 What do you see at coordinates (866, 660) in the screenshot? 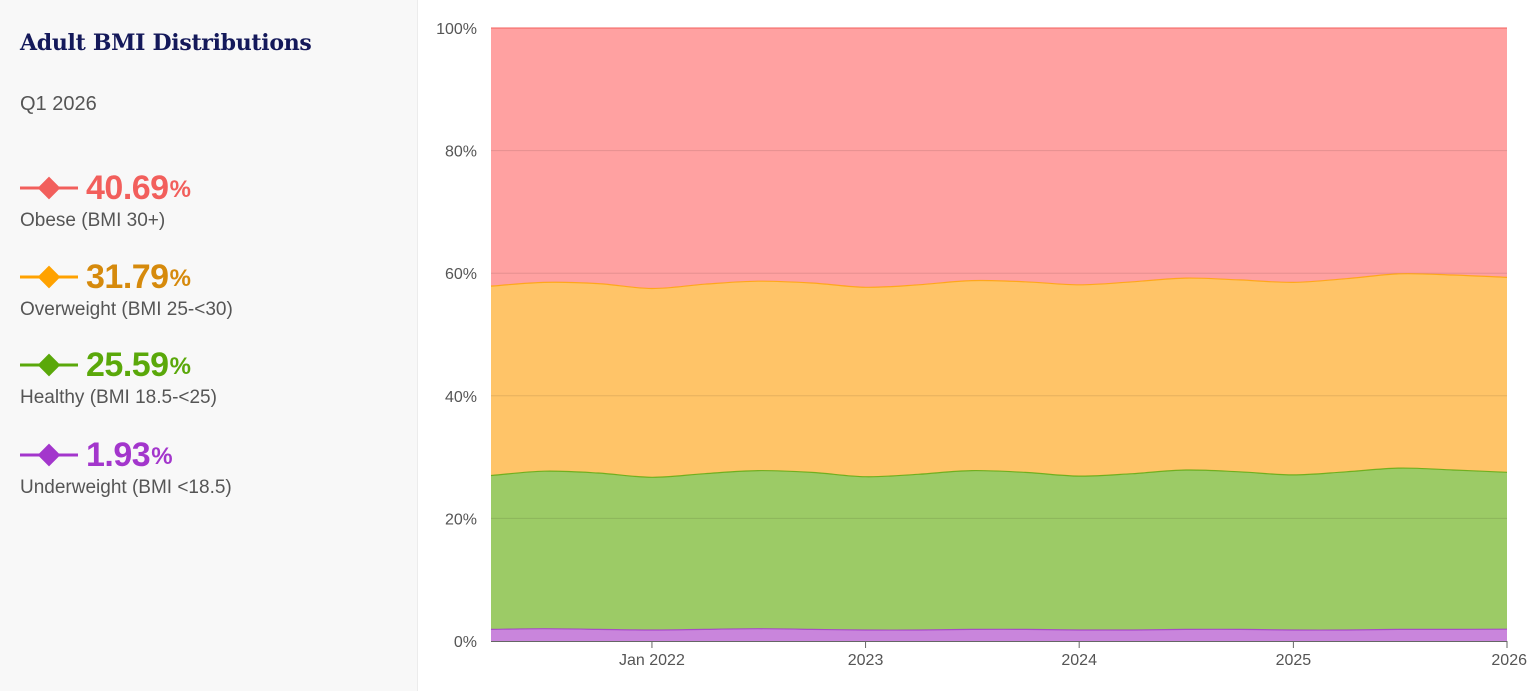
I see `x-tick-label: 2023` at bounding box center [866, 660].